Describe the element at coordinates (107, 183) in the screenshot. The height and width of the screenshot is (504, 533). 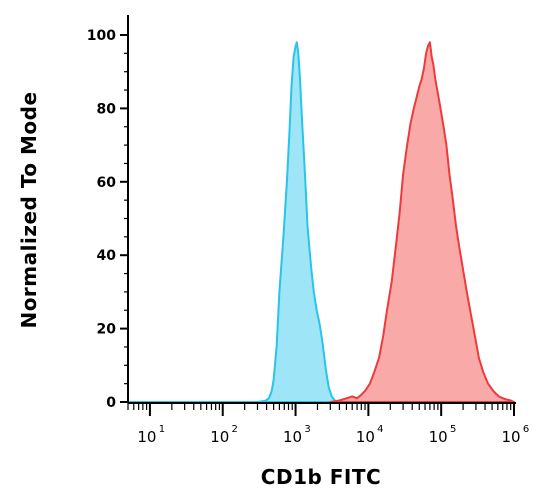
I see `y-tick-label: 60` at that location.